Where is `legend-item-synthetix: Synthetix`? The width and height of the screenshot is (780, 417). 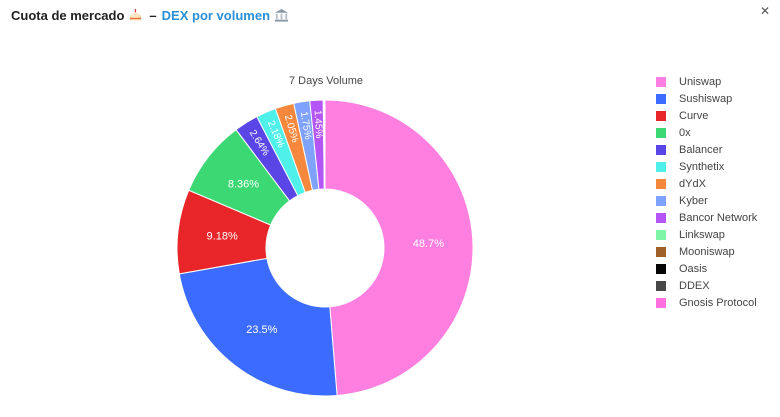
legend-item-synthetix: Synthetix is located at coordinates (706, 166).